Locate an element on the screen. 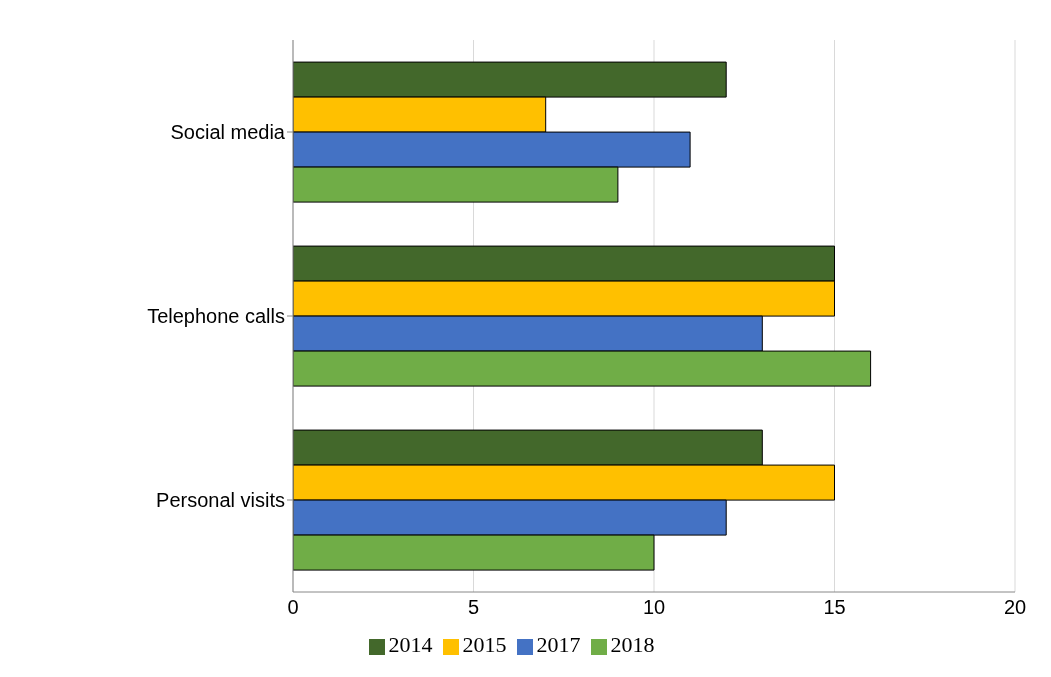 The image size is (1051, 677). x-tick-label: 0 is located at coordinates (293, 607).